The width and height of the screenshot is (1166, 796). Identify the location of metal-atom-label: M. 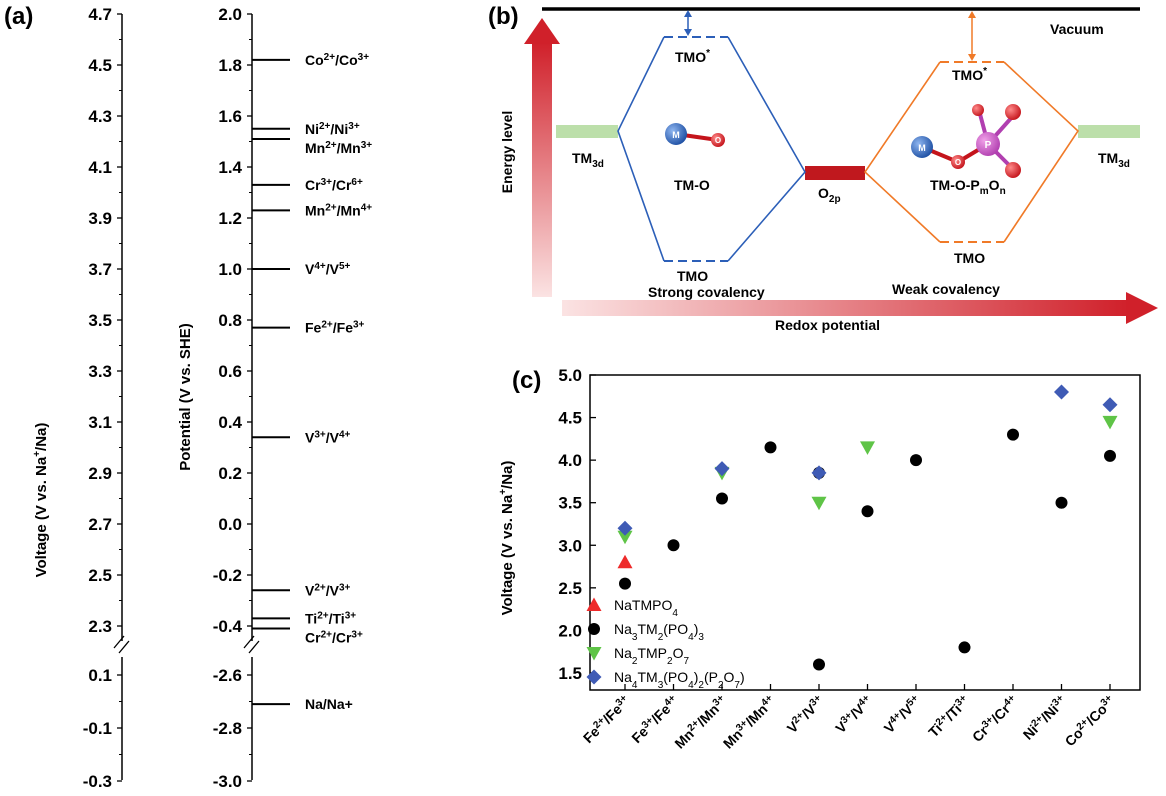
(676, 135).